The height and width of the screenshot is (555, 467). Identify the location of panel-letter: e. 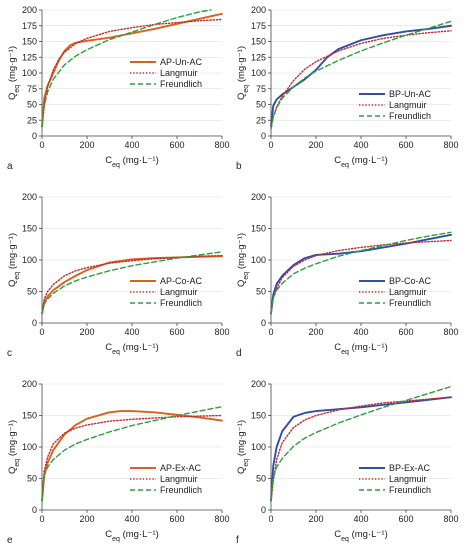
(10, 540).